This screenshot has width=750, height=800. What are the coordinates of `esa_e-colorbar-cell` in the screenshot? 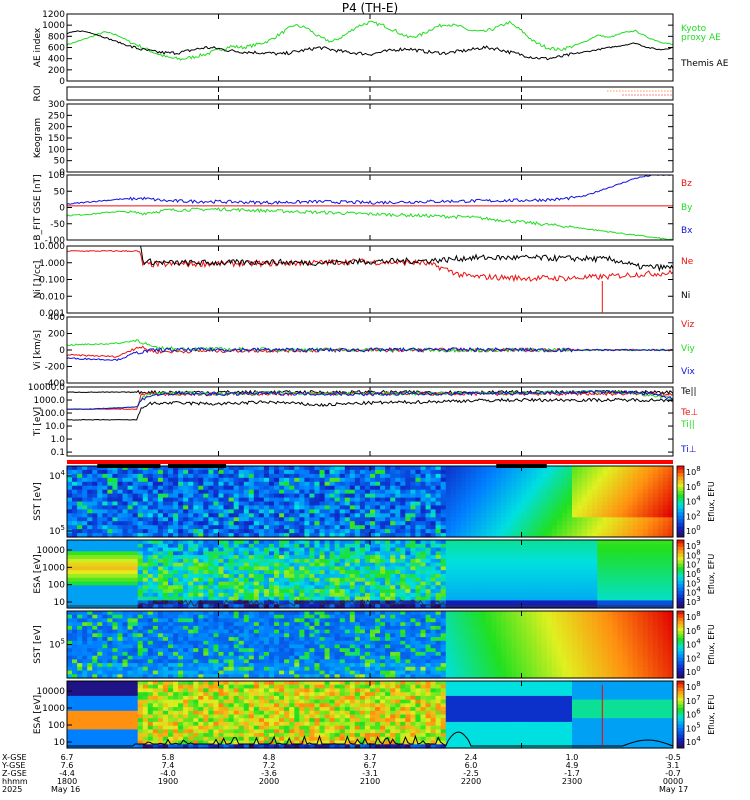 It's located at (680, 593).